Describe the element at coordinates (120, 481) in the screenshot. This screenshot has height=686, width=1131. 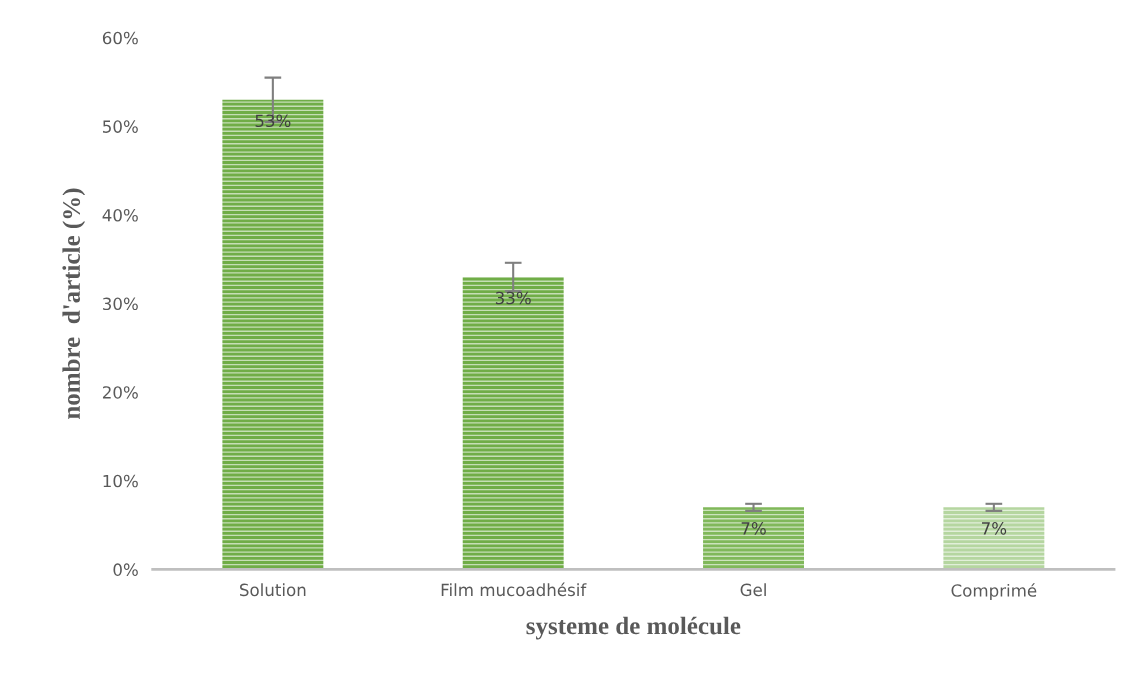
I see `y-tick-label: 10%` at that location.